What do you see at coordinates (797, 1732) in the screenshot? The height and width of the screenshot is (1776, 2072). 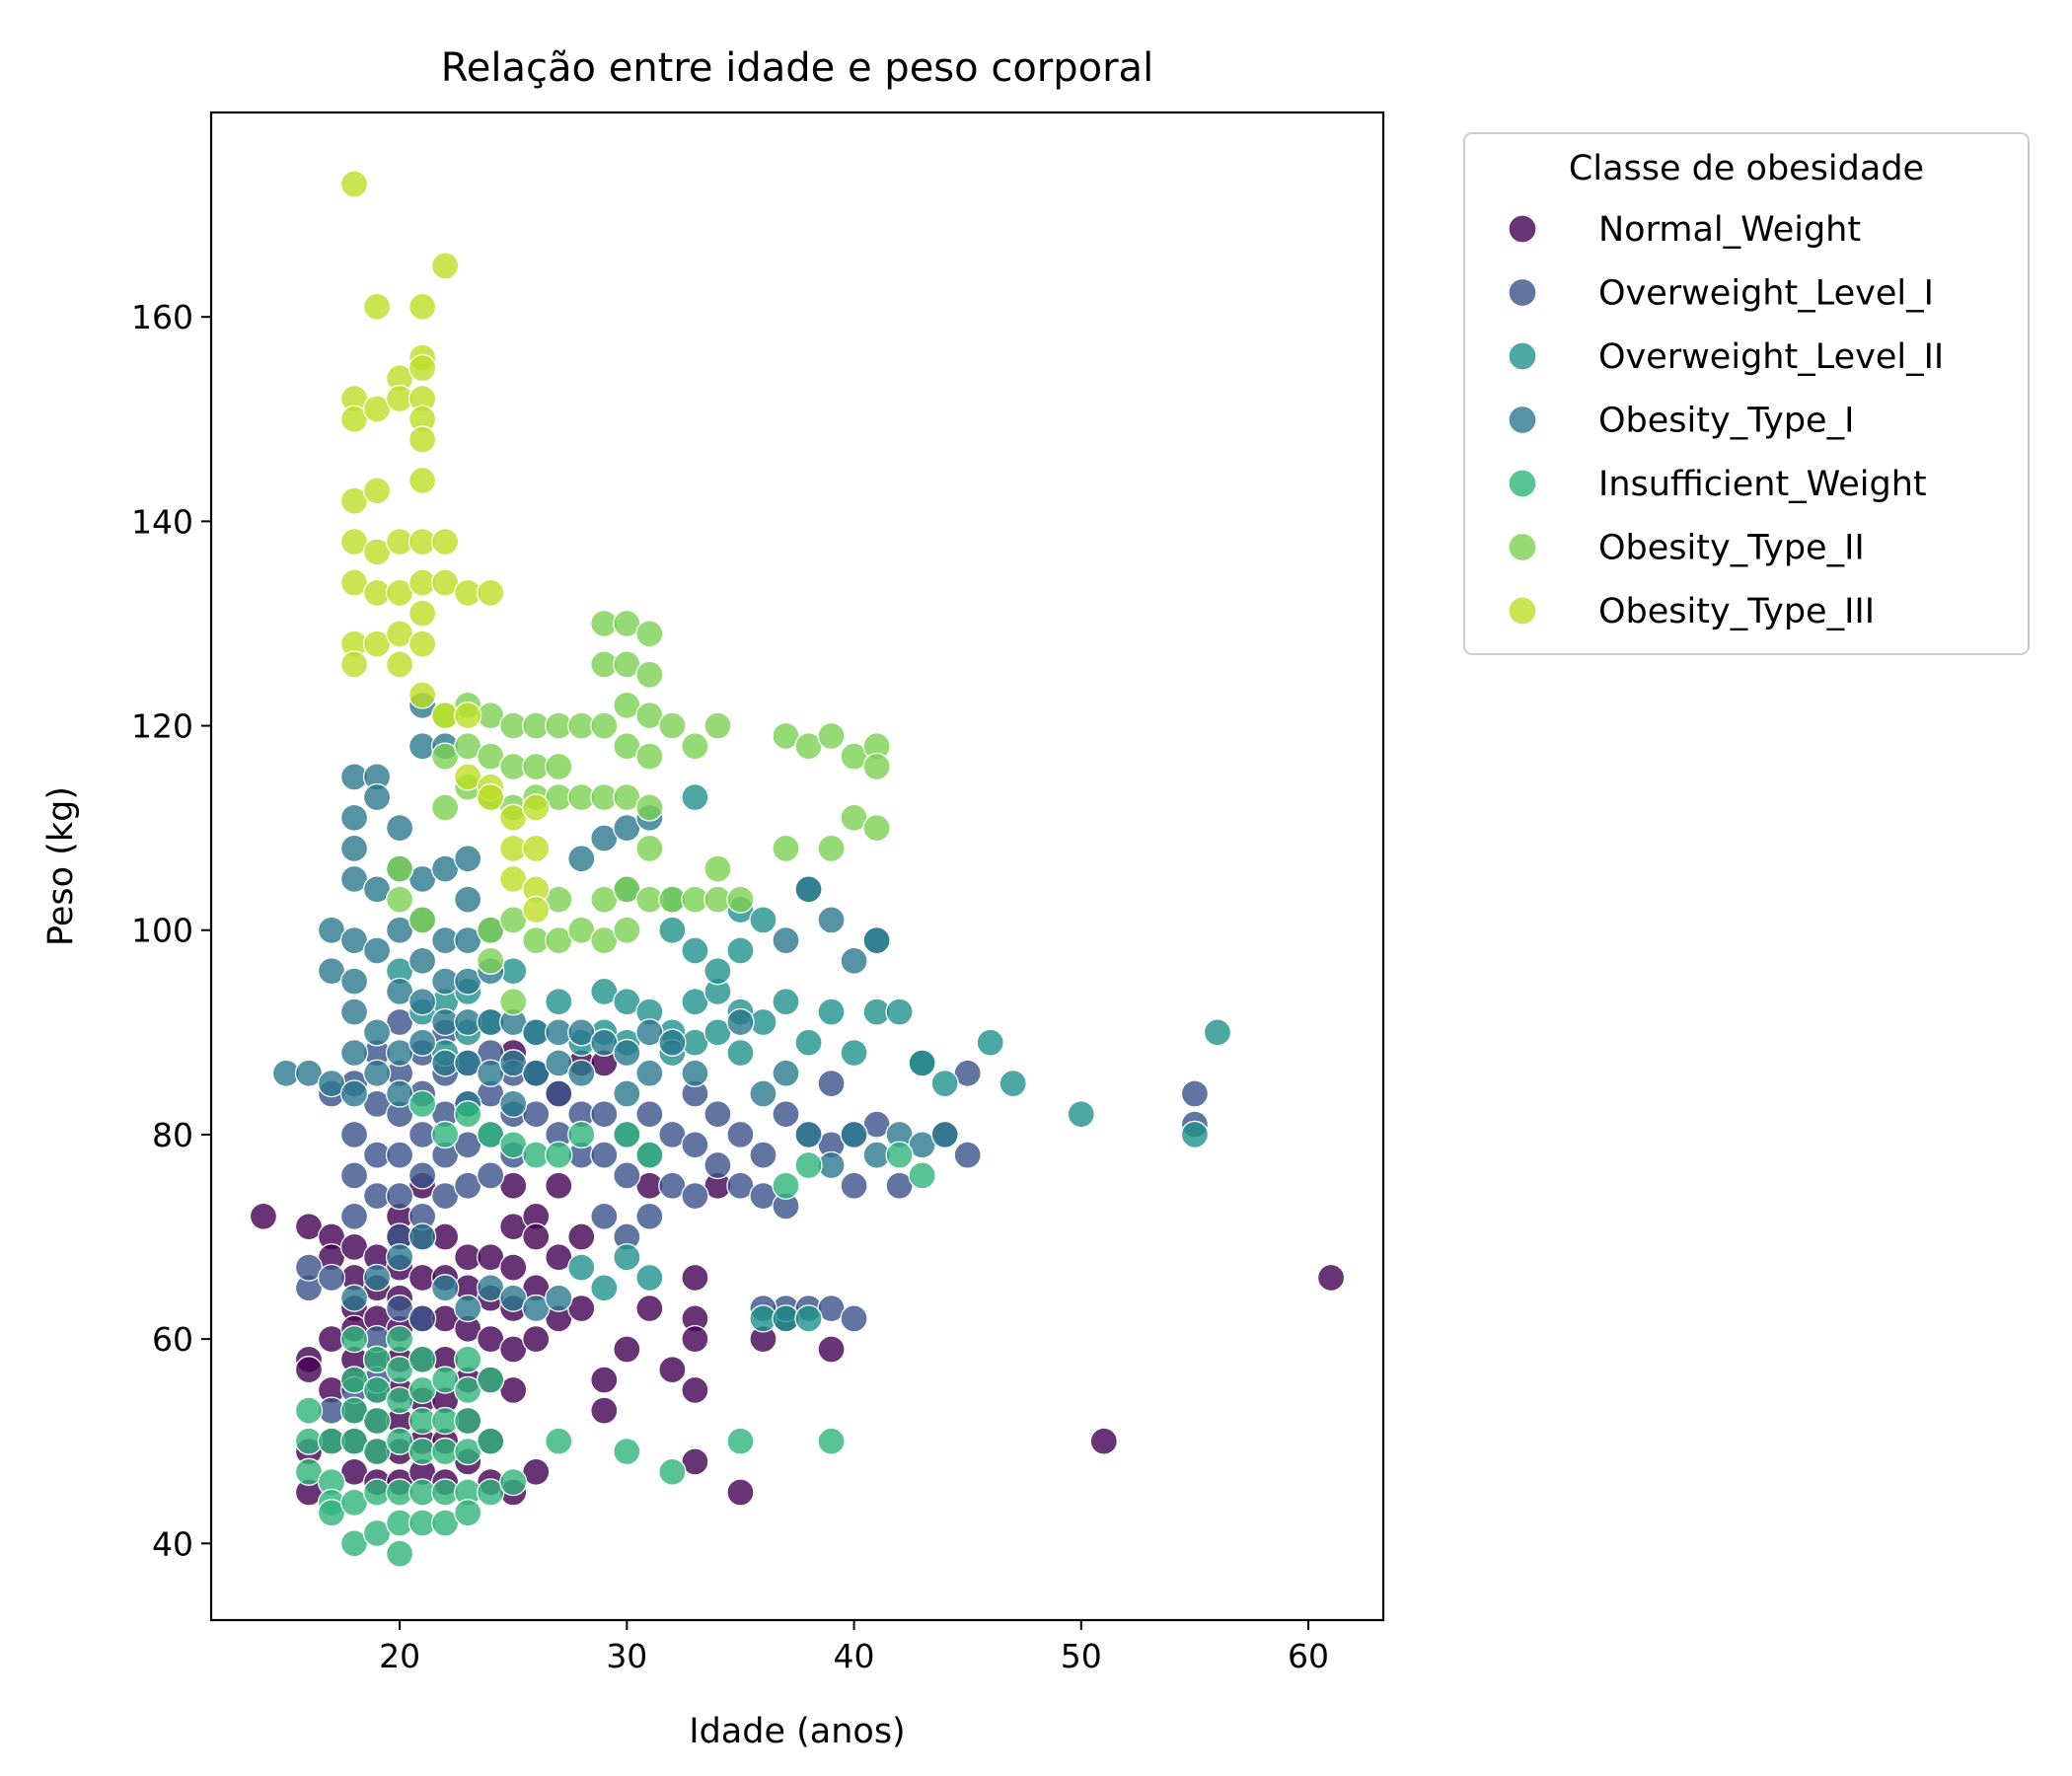 I see `x-axis-label: Idade (anos)` at bounding box center [797, 1732].